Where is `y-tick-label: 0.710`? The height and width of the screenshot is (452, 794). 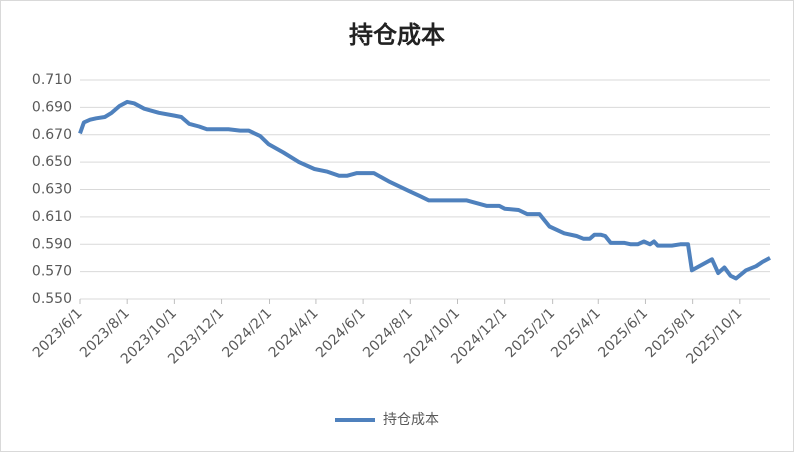
y-tick-label: 0.710 is located at coordinates (52, 80).